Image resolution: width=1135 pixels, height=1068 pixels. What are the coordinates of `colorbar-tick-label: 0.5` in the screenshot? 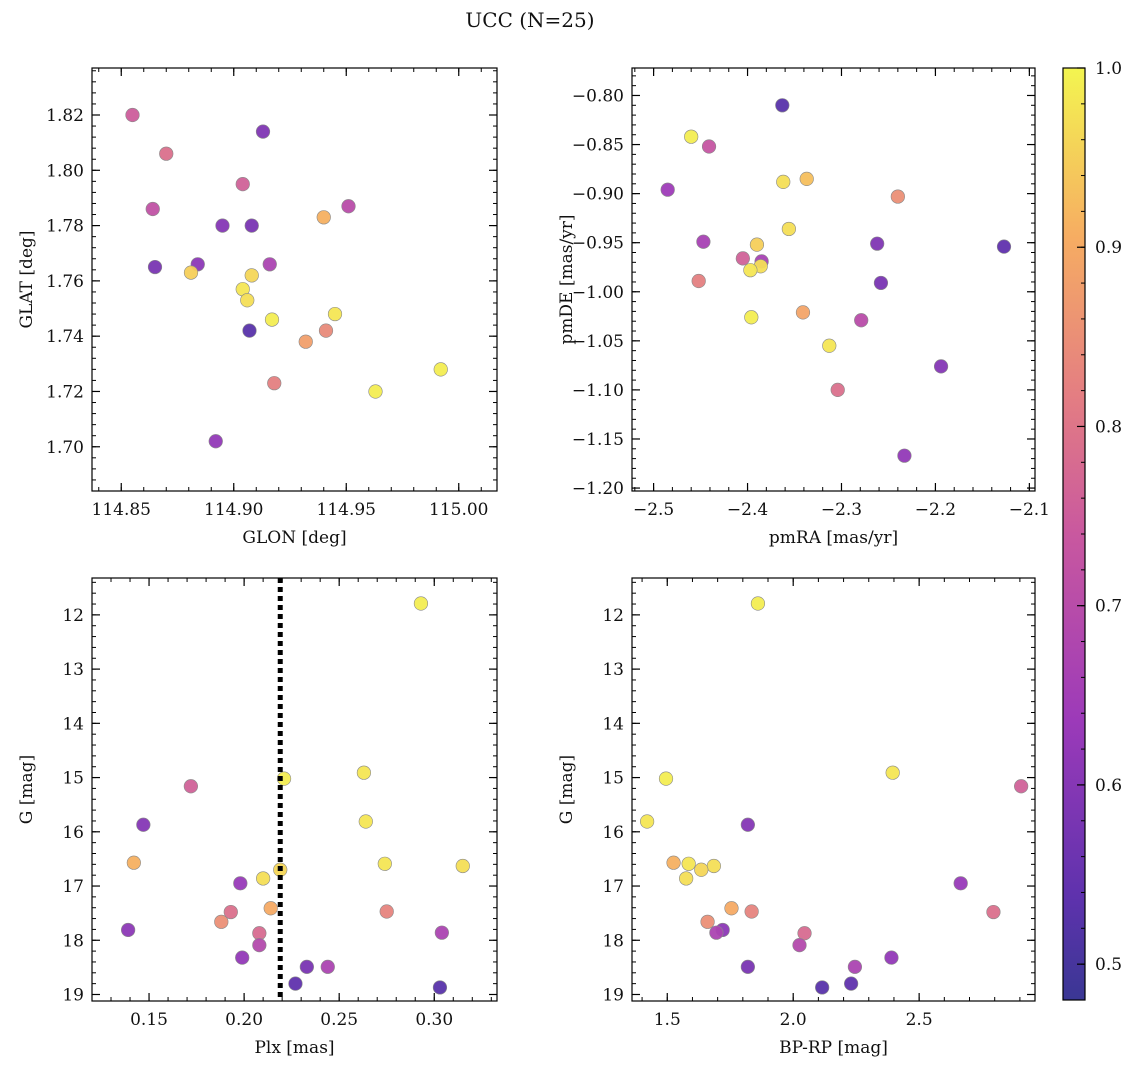 It's located at (1108, 965).